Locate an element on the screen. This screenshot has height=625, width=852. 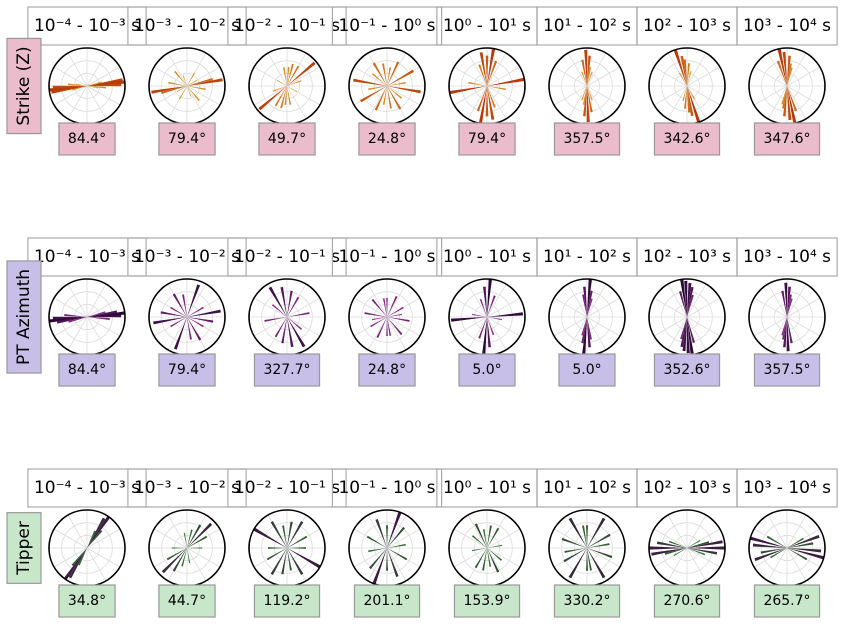
period-title: 10⁻² - 10⁻¹ s is located at coordinates (287, 257).